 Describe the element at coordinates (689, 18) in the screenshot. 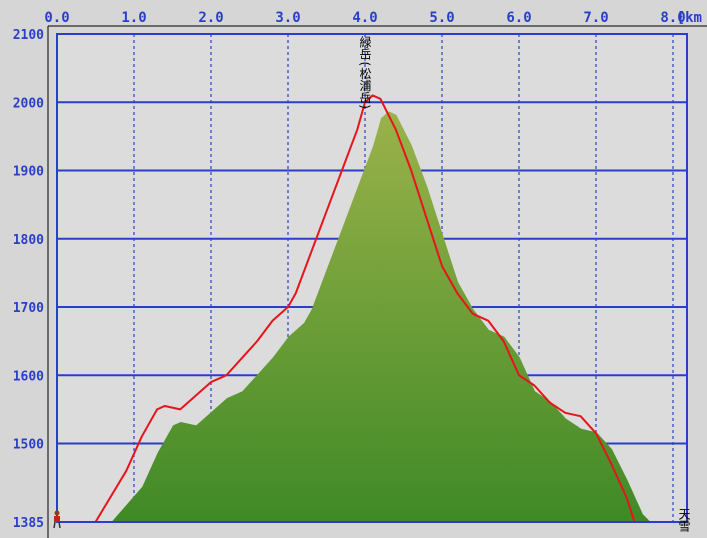

I see `x-unit-label: [km` at that location.